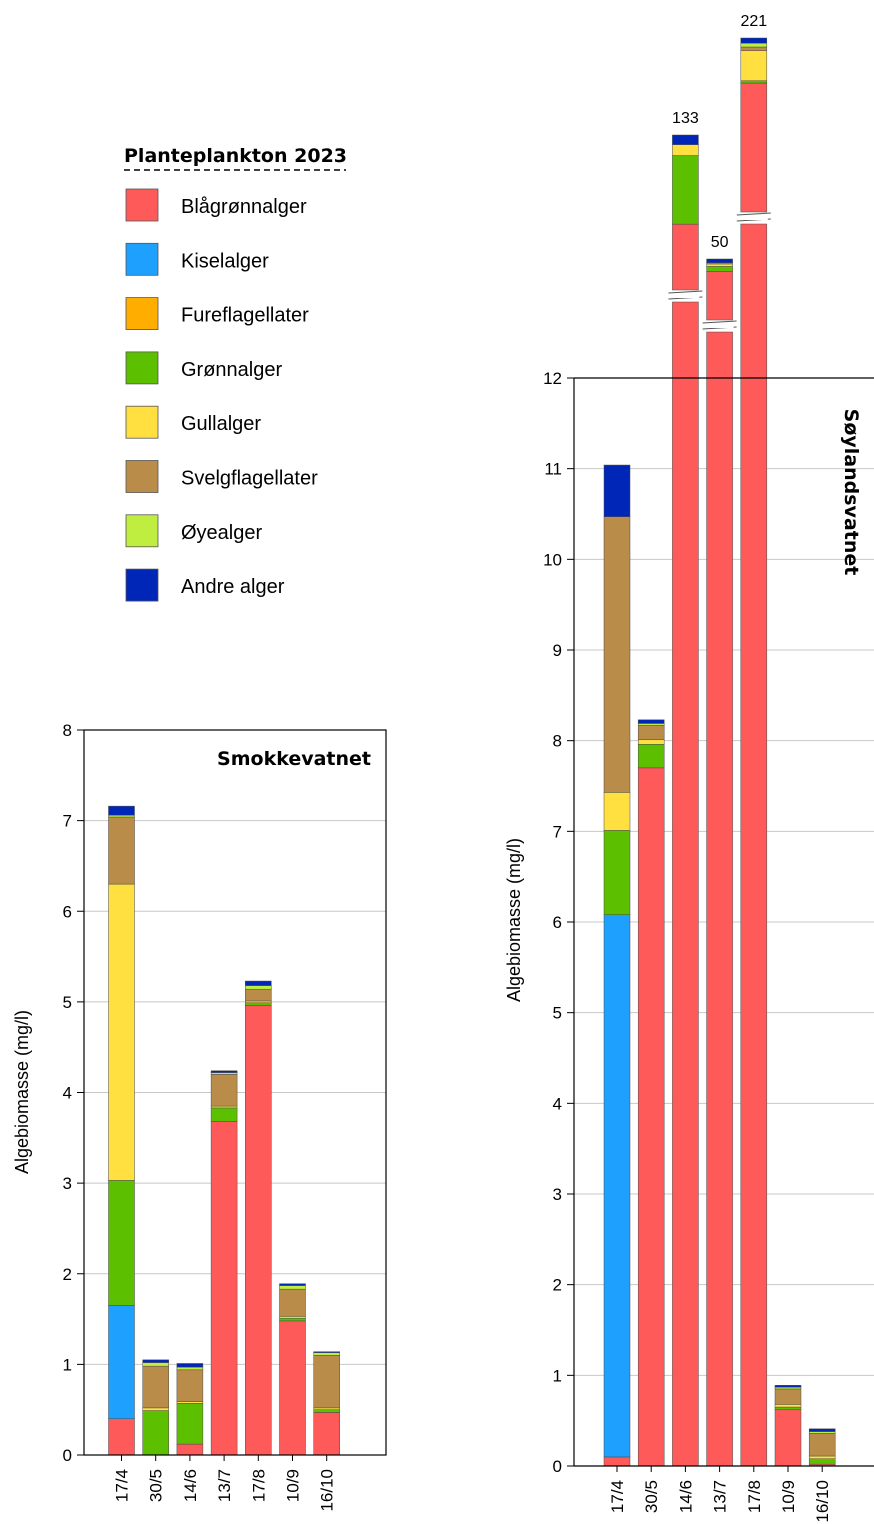  Describe the element at coordinates (22, 1092) in the screenshot. I see `y-axis-label: Algebiomasse (mg/l)` at that location.